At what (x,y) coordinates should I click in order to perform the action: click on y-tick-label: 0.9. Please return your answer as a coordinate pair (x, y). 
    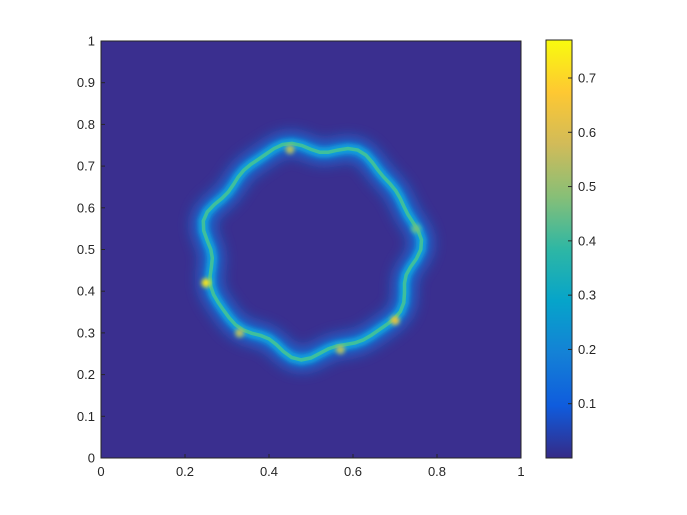
    Looking at the image, I should click on (86, 82).